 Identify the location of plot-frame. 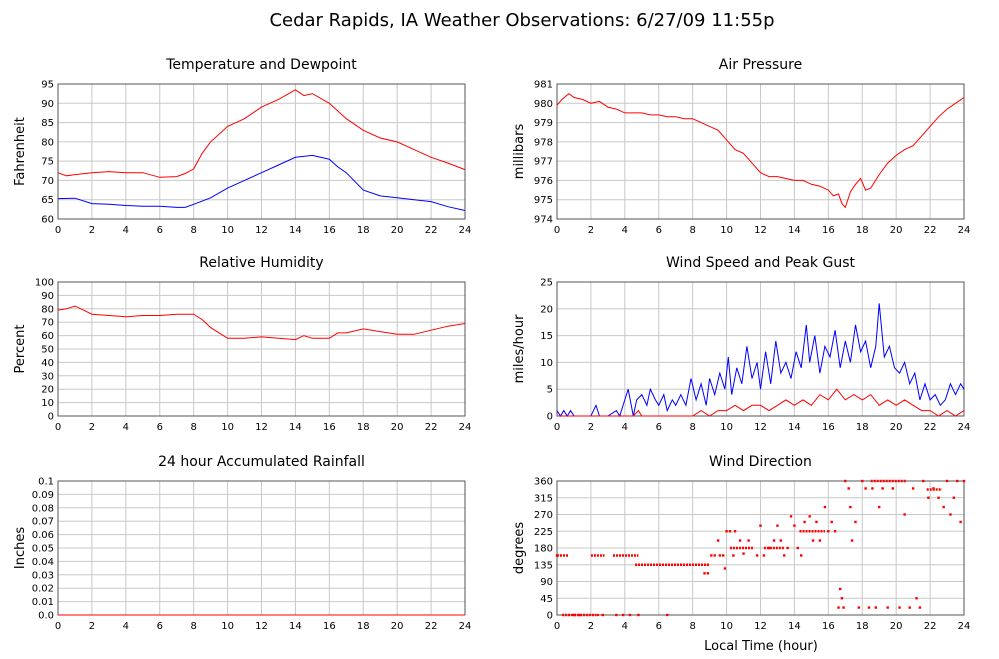
(760, 548).